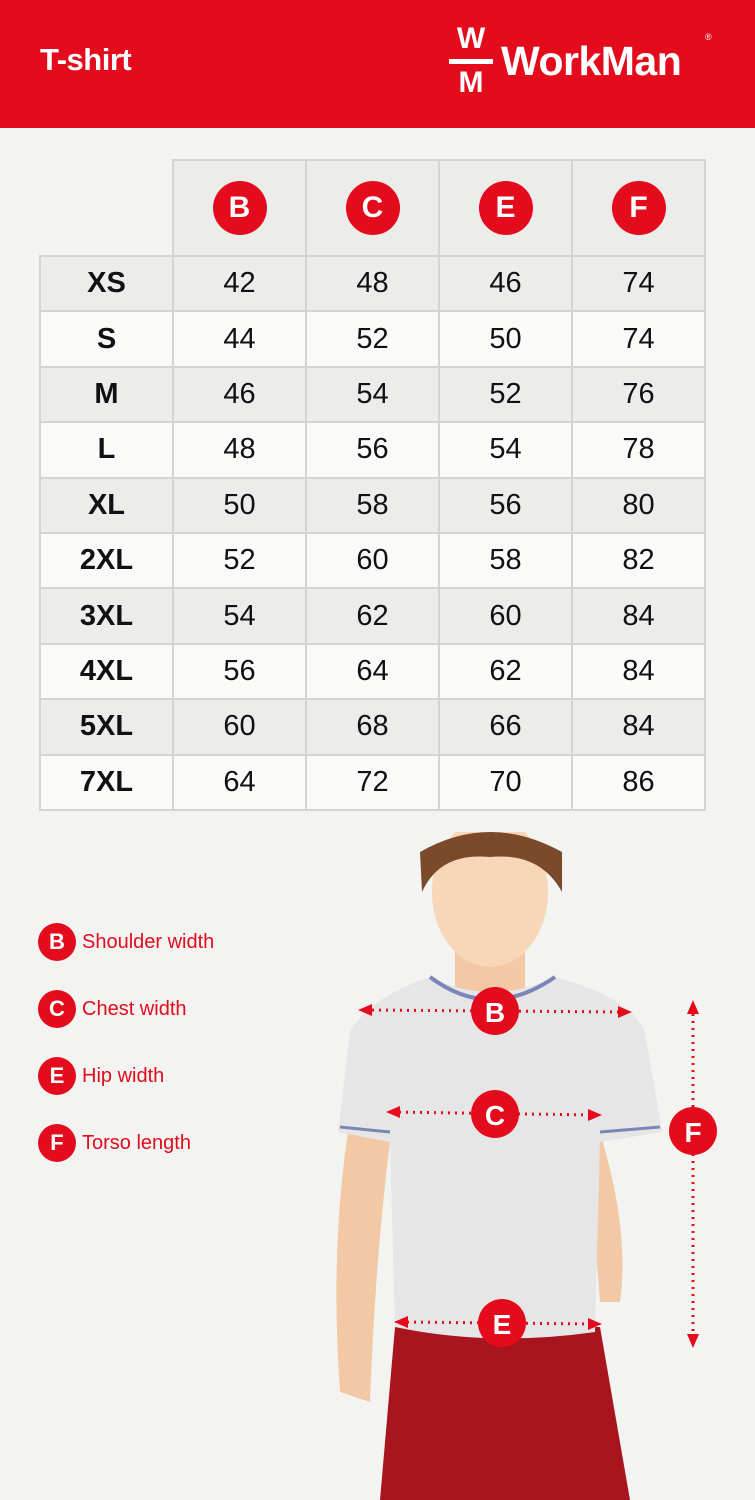 The image size is (755, 1500). Describe the element at coordinates (134, 1008) in the screenshot. I see `legend-label: Chest width` at that location.